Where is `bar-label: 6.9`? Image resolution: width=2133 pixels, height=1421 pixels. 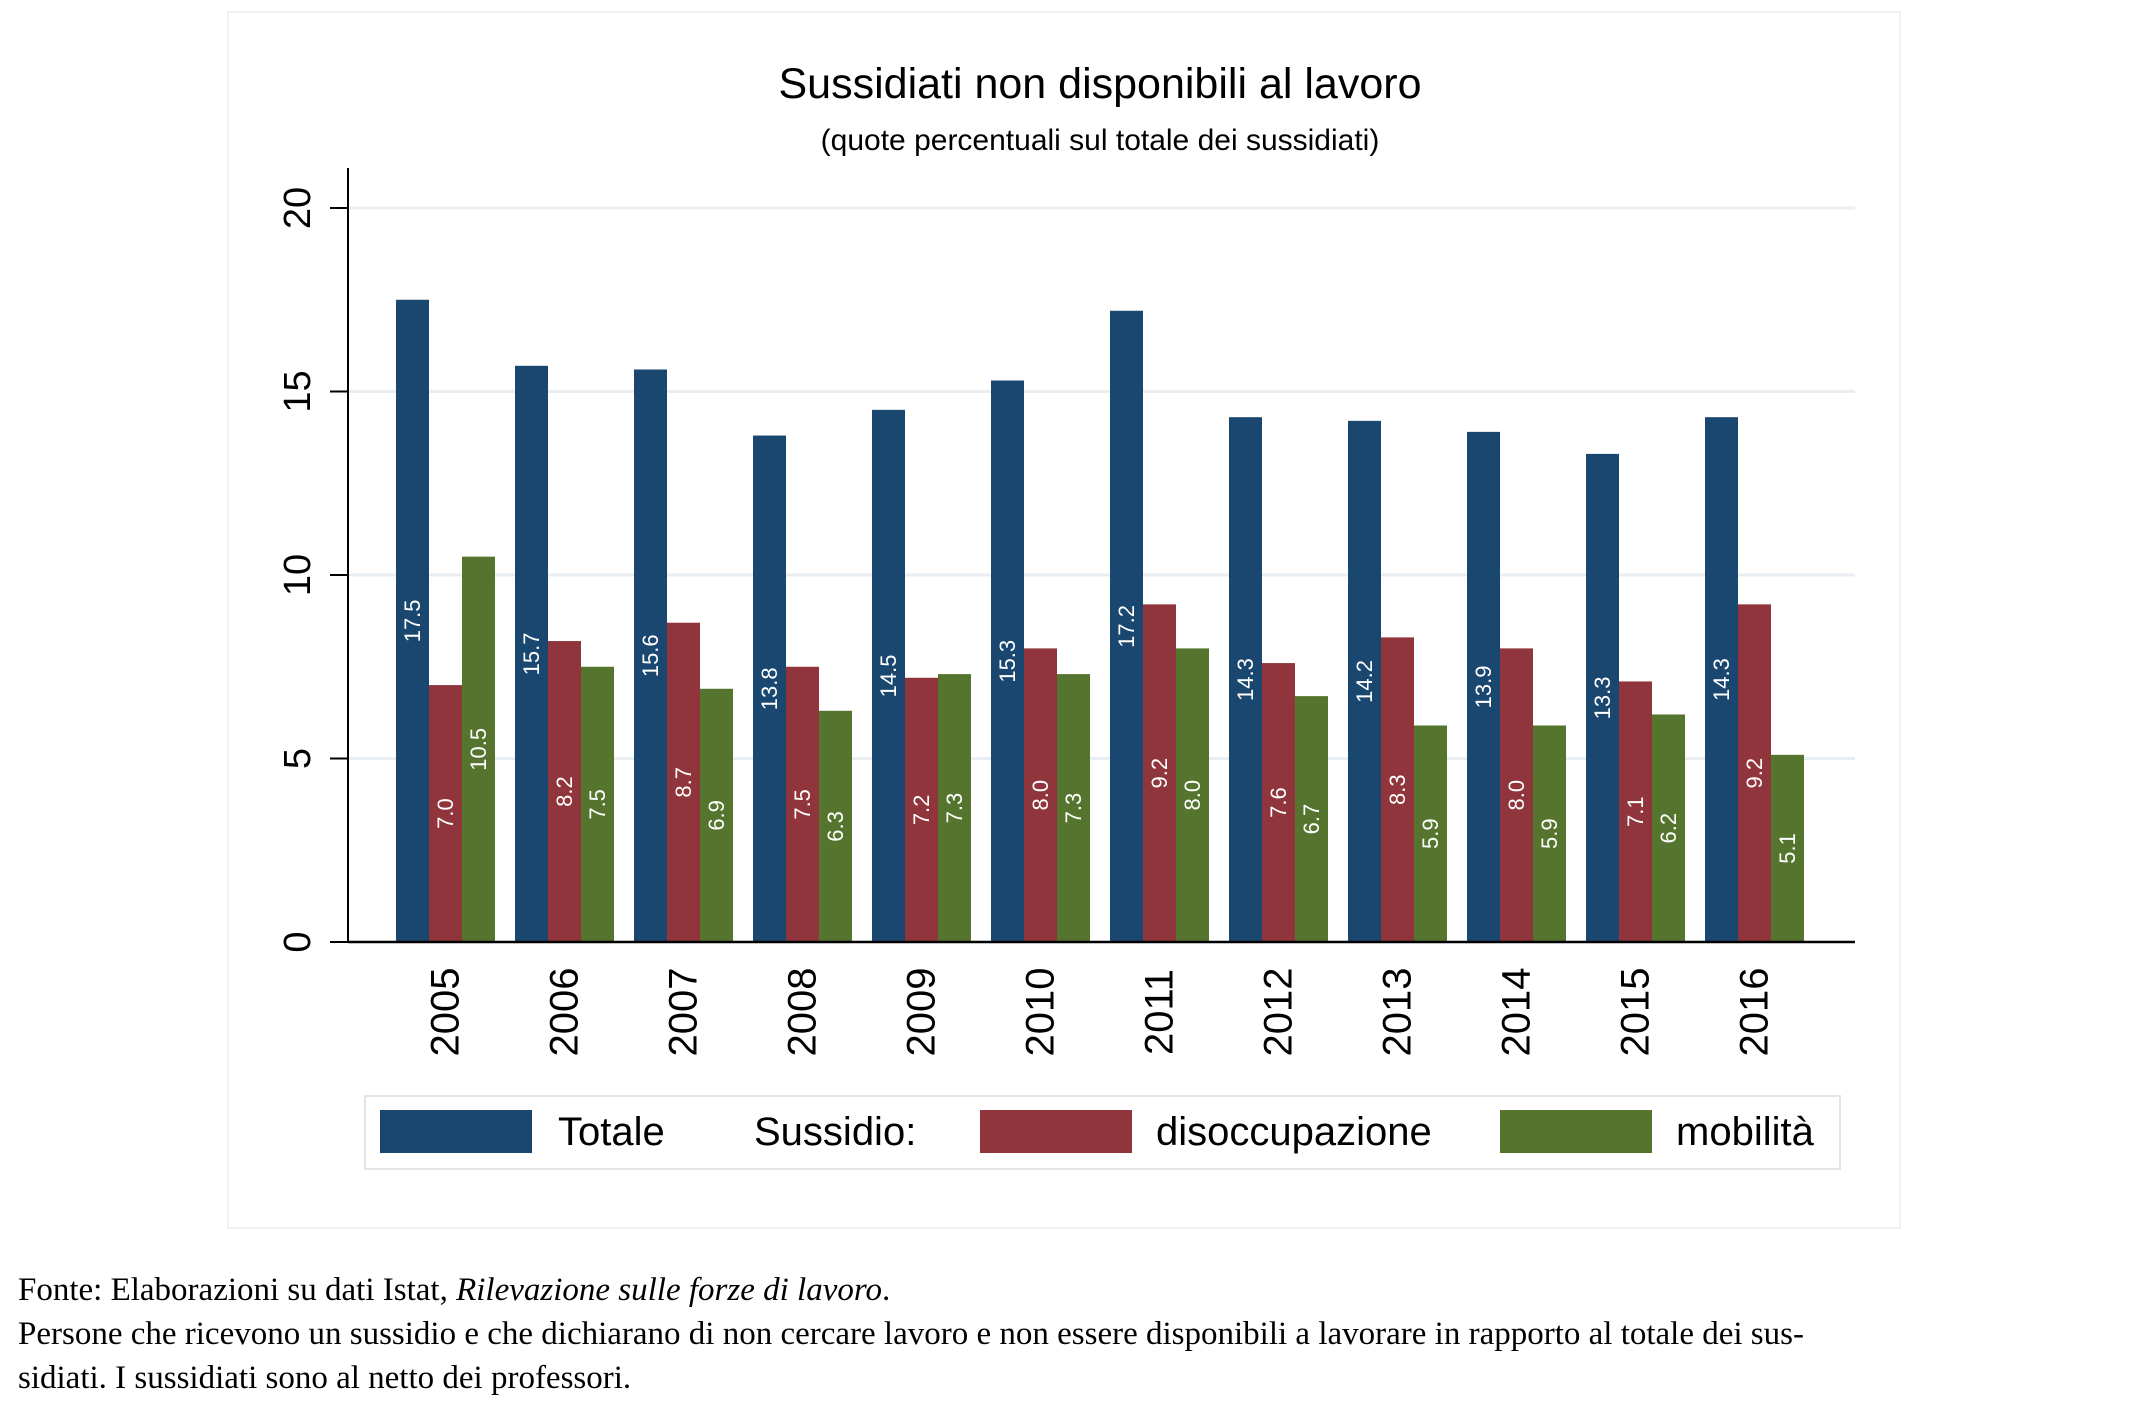
bar-label: 6.9 is located at coordinates (716, 815).